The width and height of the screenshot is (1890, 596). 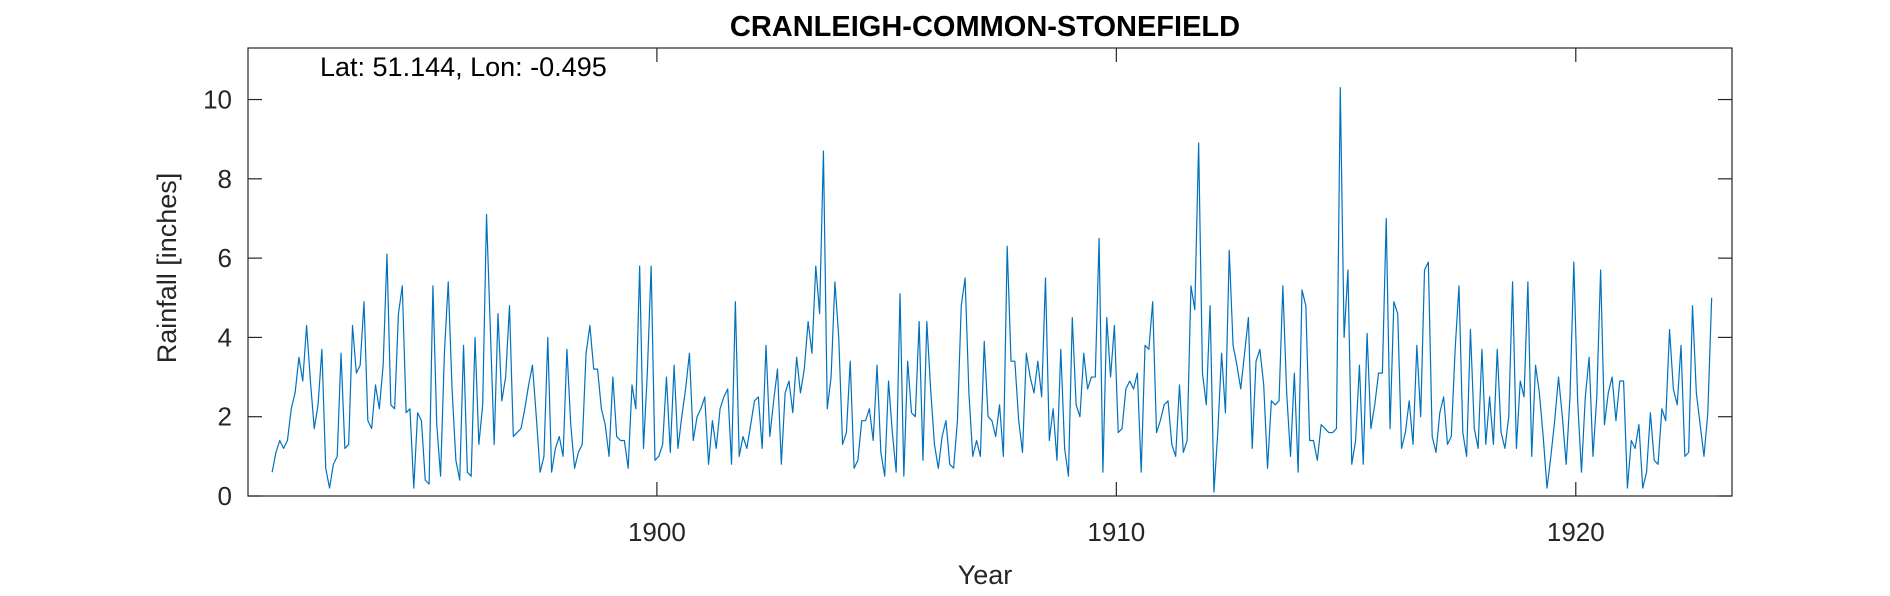 What do you see at coordinates (1576, 532) in the screenshot?
I see `x-tick-label: 1920` at bounding box center [1576, 532].